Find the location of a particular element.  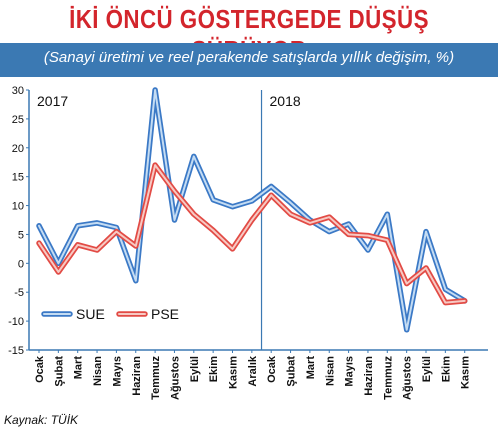

legend-label: PSE is located at coordinates (165, 314).